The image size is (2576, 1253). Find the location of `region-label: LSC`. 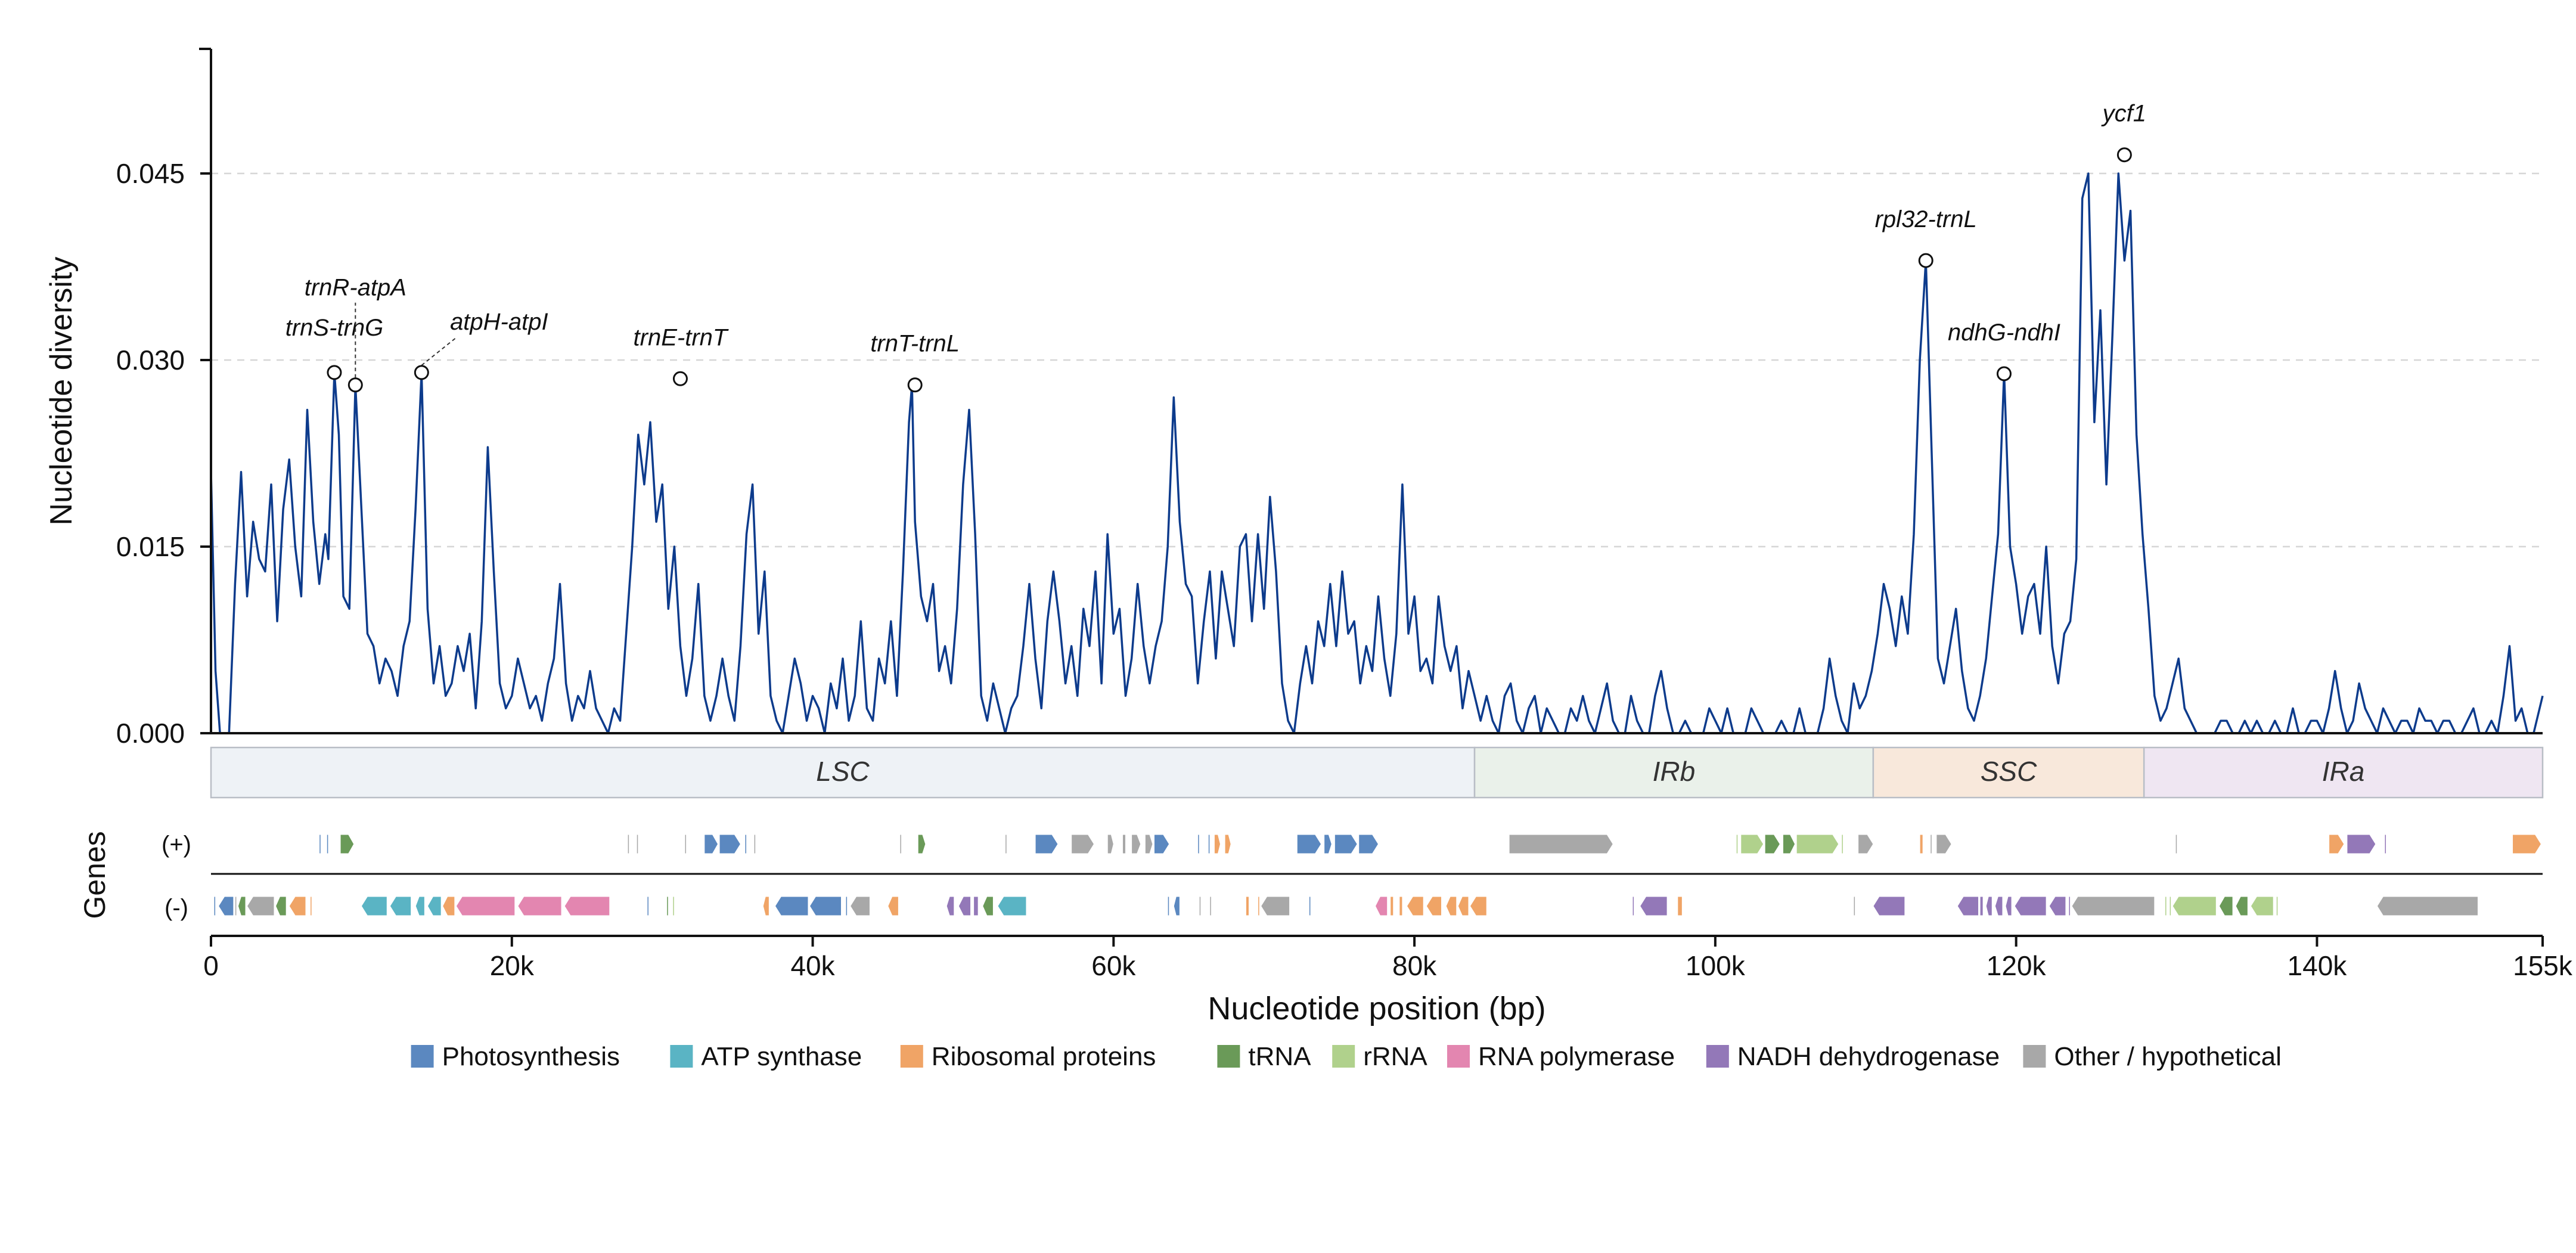

region-label: LSC is located at coordinates (843, 771).